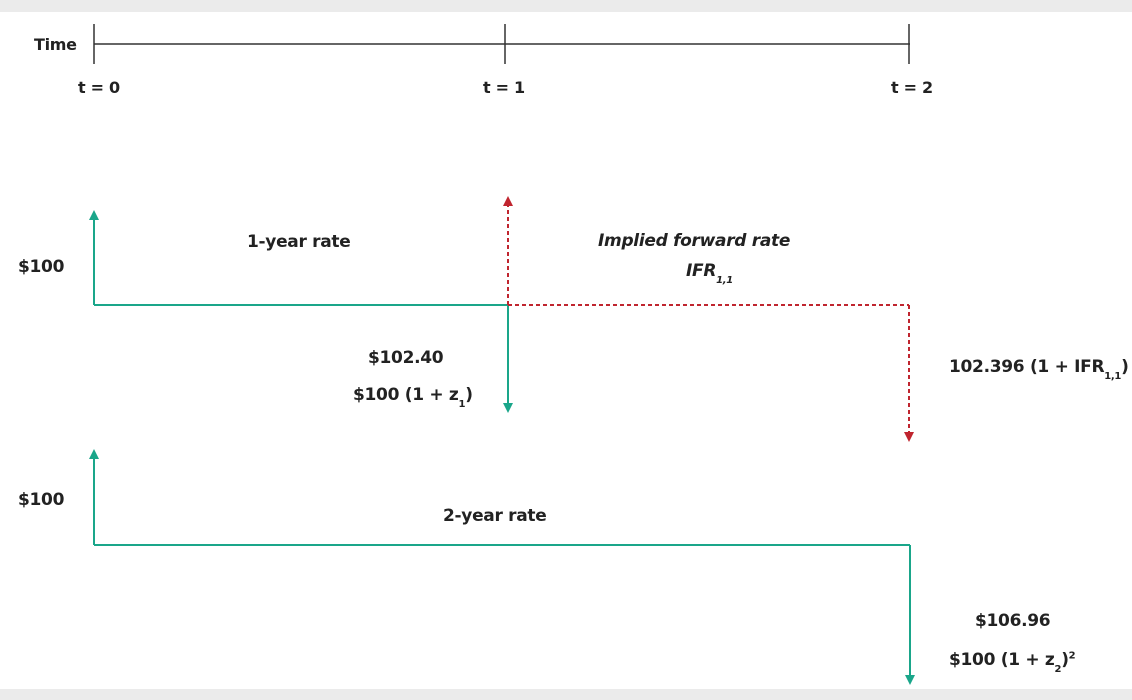 The height and width of the screenshot is (700, 1132). What do you see at coordinates (495, 516) in the screenshot?
I see `two-year-rate-label: 2-year rate` at bounding box center [495, 516].